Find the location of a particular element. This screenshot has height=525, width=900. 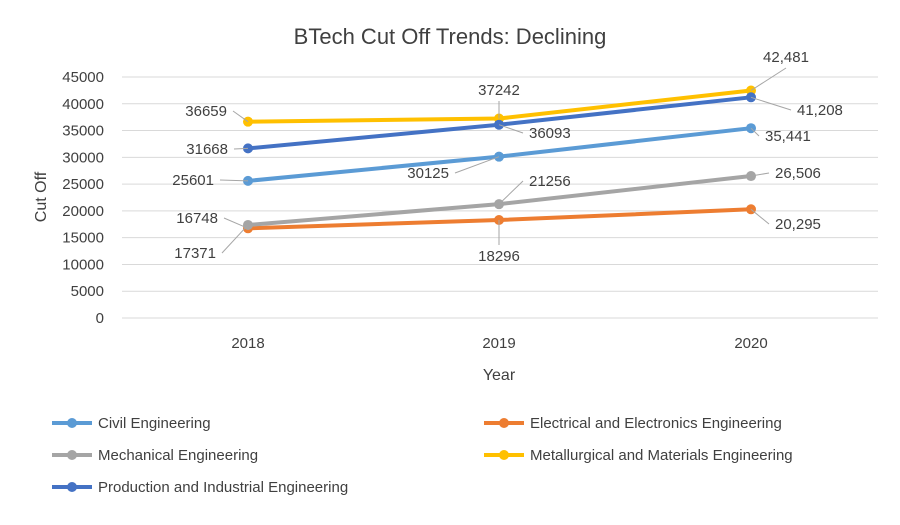

data-label: 26,506 is located at coordinates (798, 173).